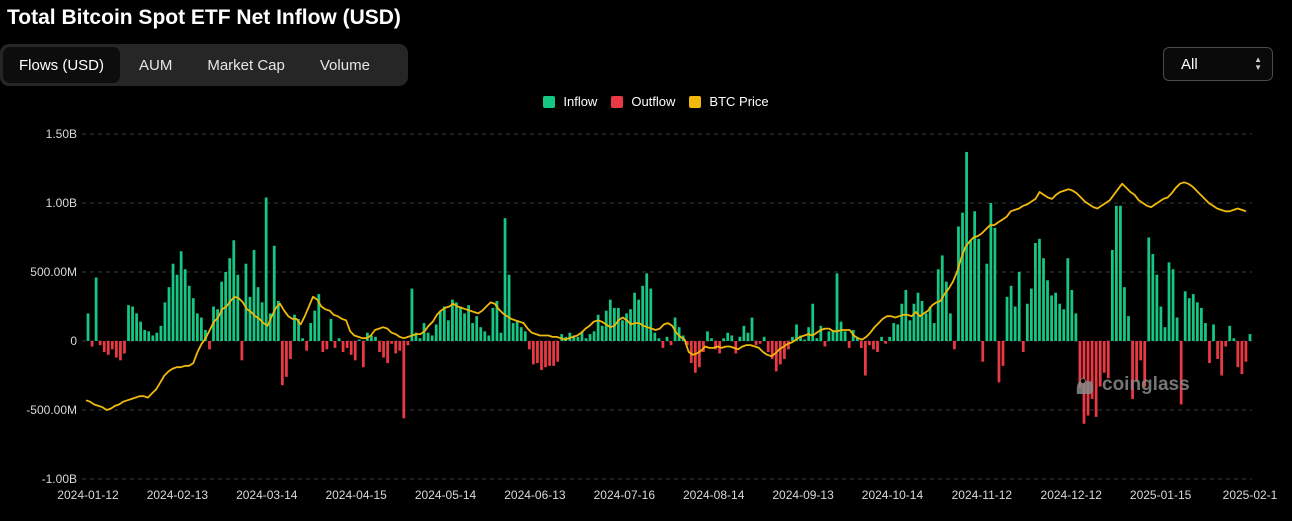  What do you see at coordinates (51, 306) in the screenshot?
I see `y-axis: 1.50B 1.00B 500.00M 0 -500.00M -1.00B` at bounding box center [51, 306].